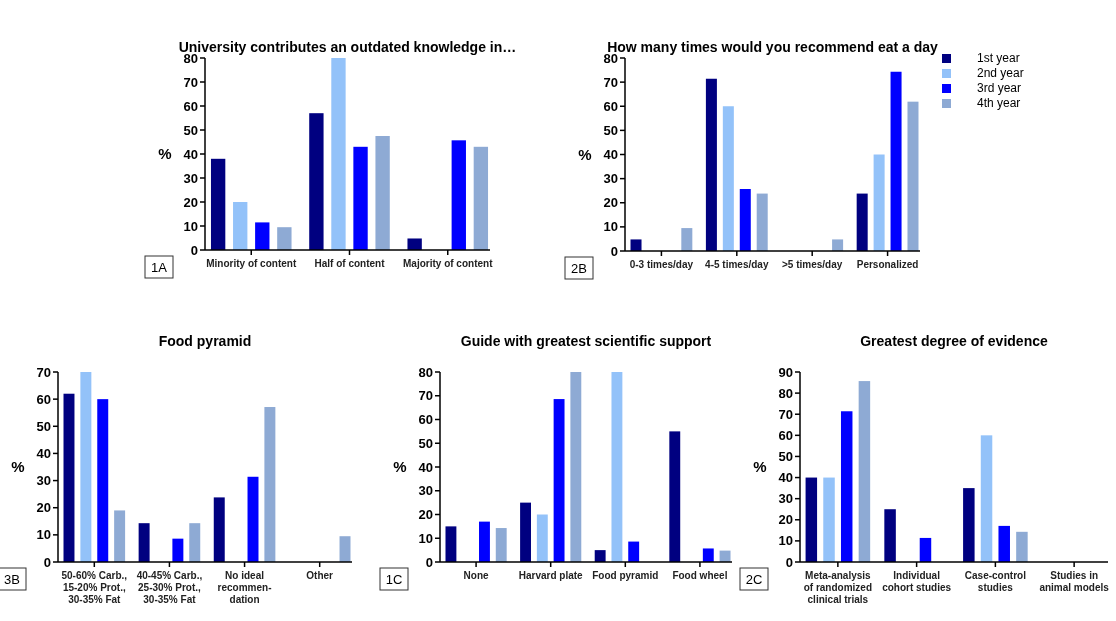  I want to click on x-tick-label: 0-3 times/day, so click(661, 264).